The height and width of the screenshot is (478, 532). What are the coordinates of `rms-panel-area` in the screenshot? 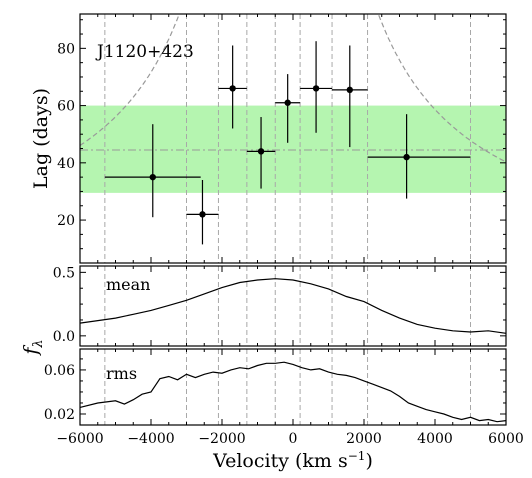 It's located at (293, 387).